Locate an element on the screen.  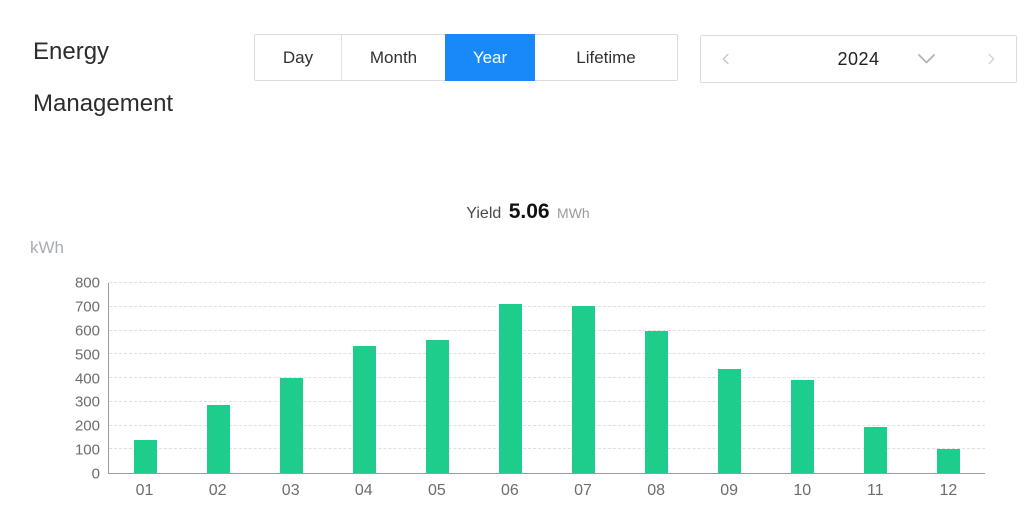
year-dropdown: 2024 is located at coordinates (858, 59).